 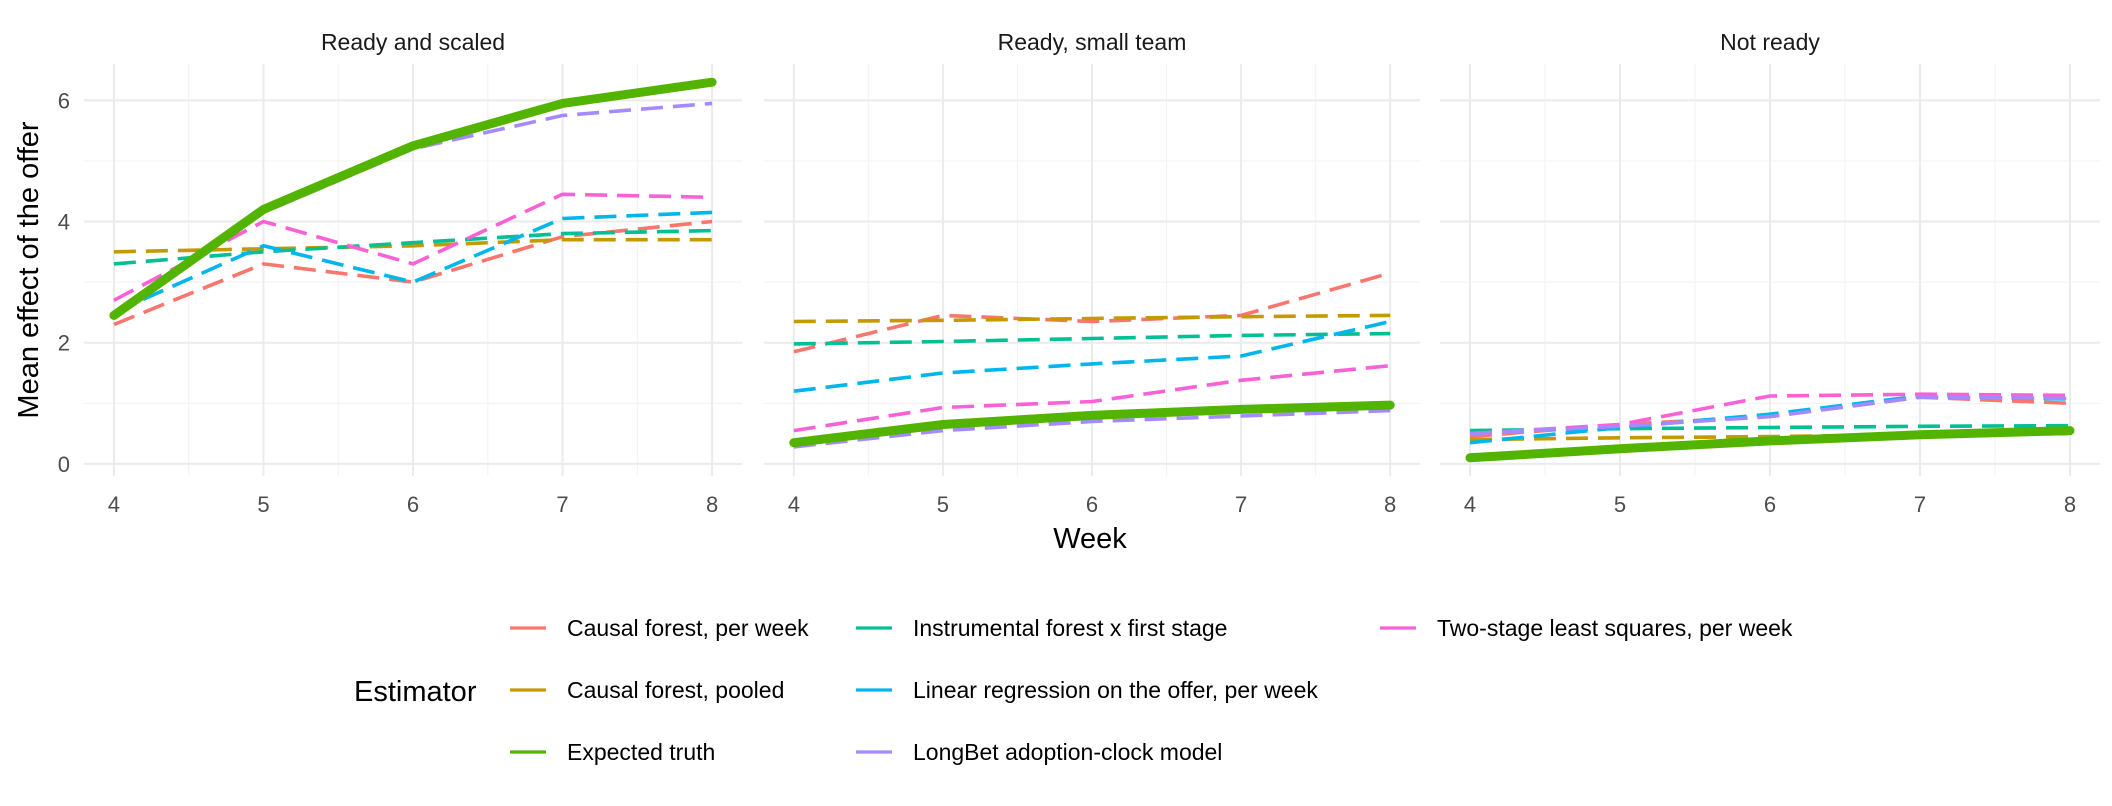 I want to click on legend-item-causal-forest-pooled: Causal forest, pooled, so click(x=647, y=690).